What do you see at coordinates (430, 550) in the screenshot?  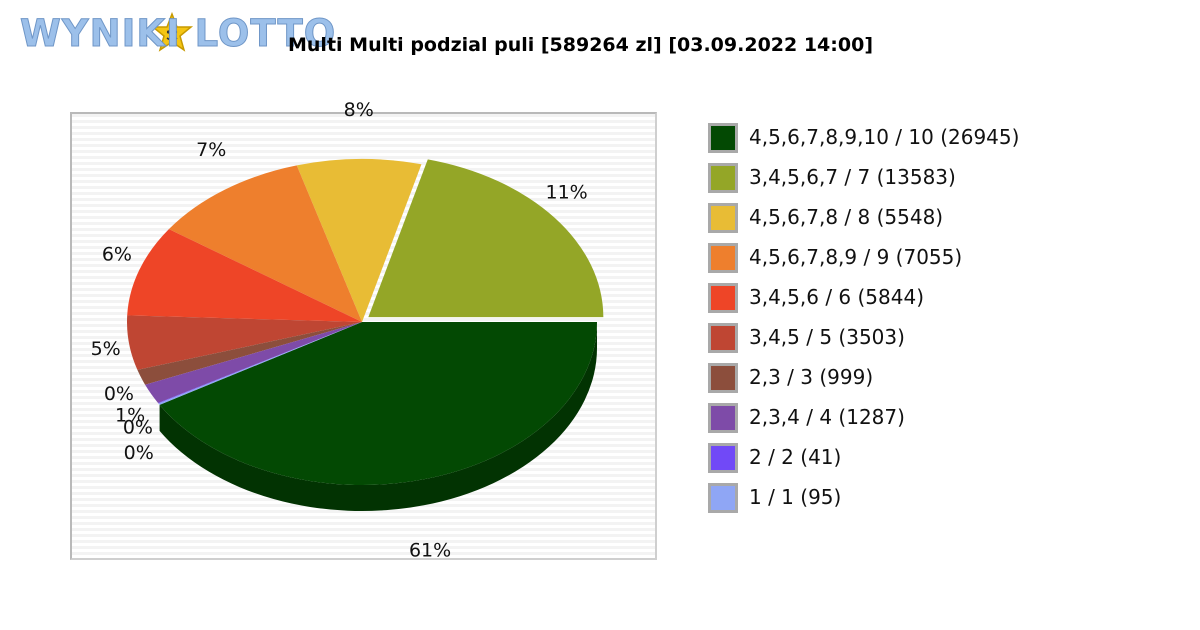 I see `pie-percent-label-0: 61%` at bounding box center [430, 550].